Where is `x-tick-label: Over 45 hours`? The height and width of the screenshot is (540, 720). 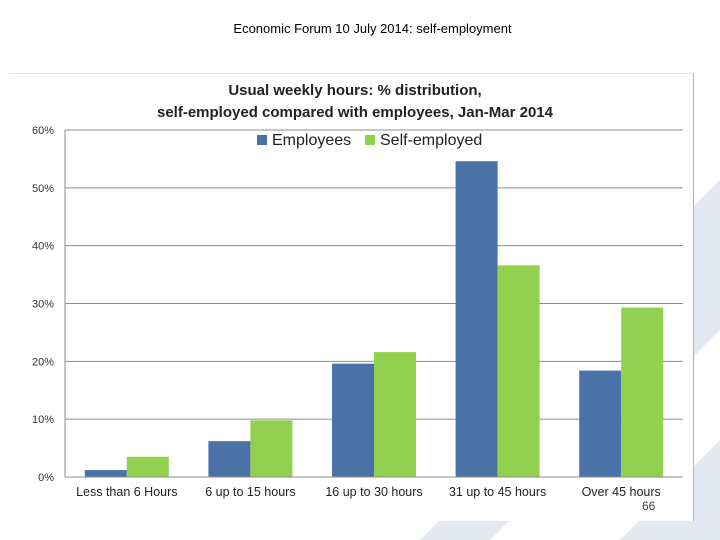
x-tick-label: Over 45 hours is located at coordinates (621, 492).